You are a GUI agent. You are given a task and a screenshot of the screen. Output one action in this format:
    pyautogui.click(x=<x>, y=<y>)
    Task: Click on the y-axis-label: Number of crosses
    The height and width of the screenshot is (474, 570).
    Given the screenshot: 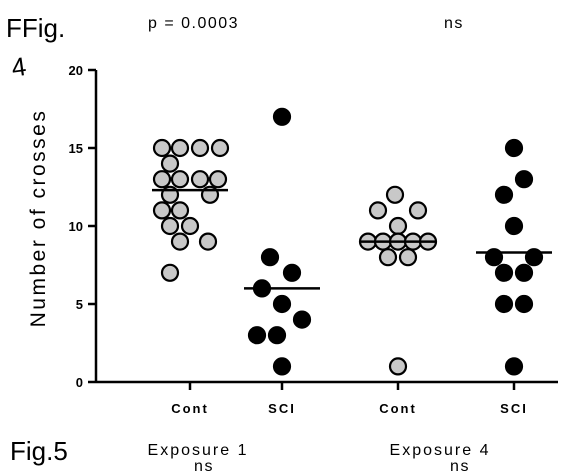 What is the action you would take?
    pyautogui.click(x=38, y=218)
    